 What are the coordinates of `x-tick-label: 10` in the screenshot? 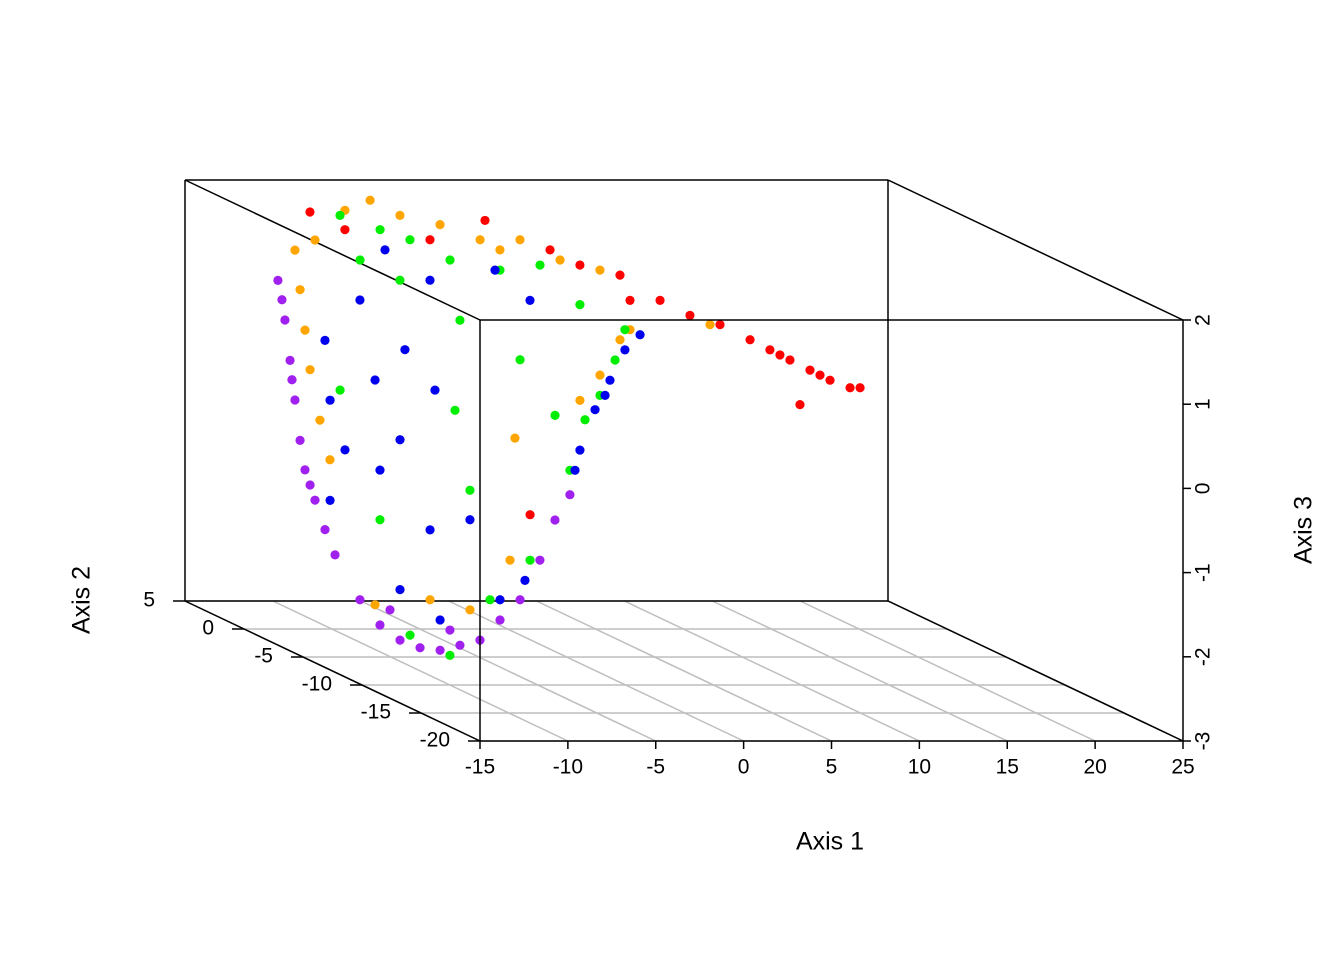 It's located at (919, 767).